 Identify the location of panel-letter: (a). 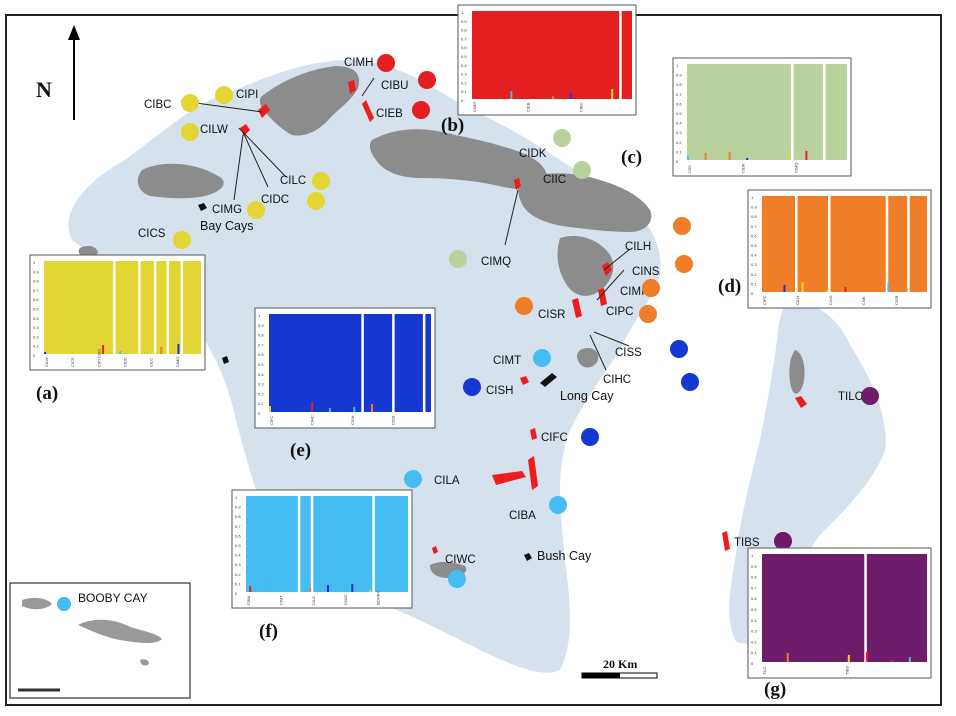
(47, 393).